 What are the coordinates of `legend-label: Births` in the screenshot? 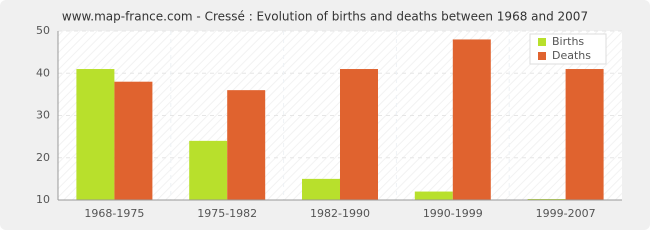 It's located at (568, 41).